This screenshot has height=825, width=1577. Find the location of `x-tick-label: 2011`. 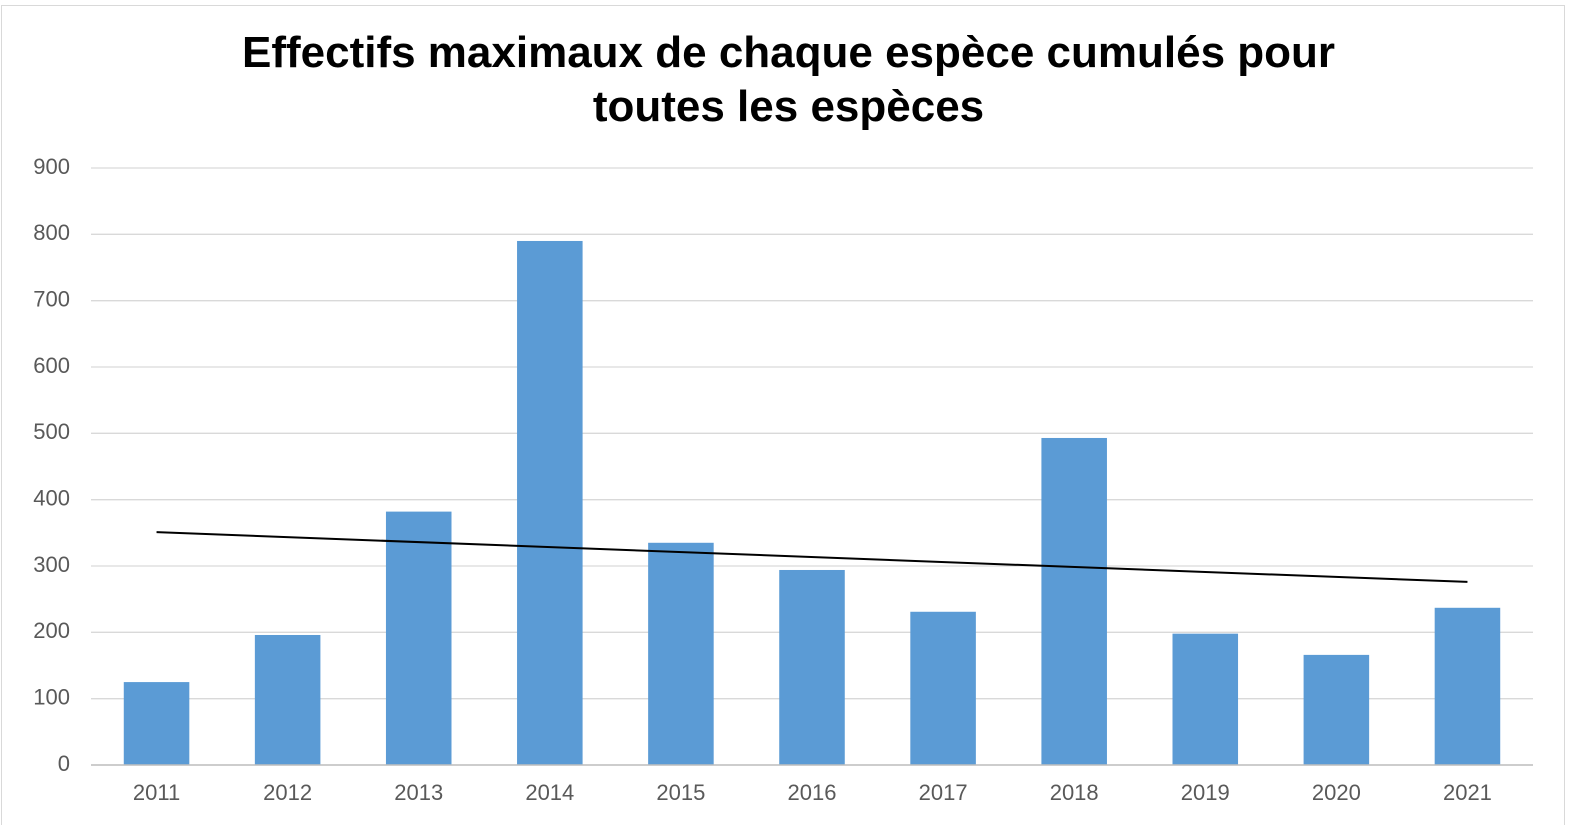

x-tick-label: 2011 is located at coordinates (156, 792).